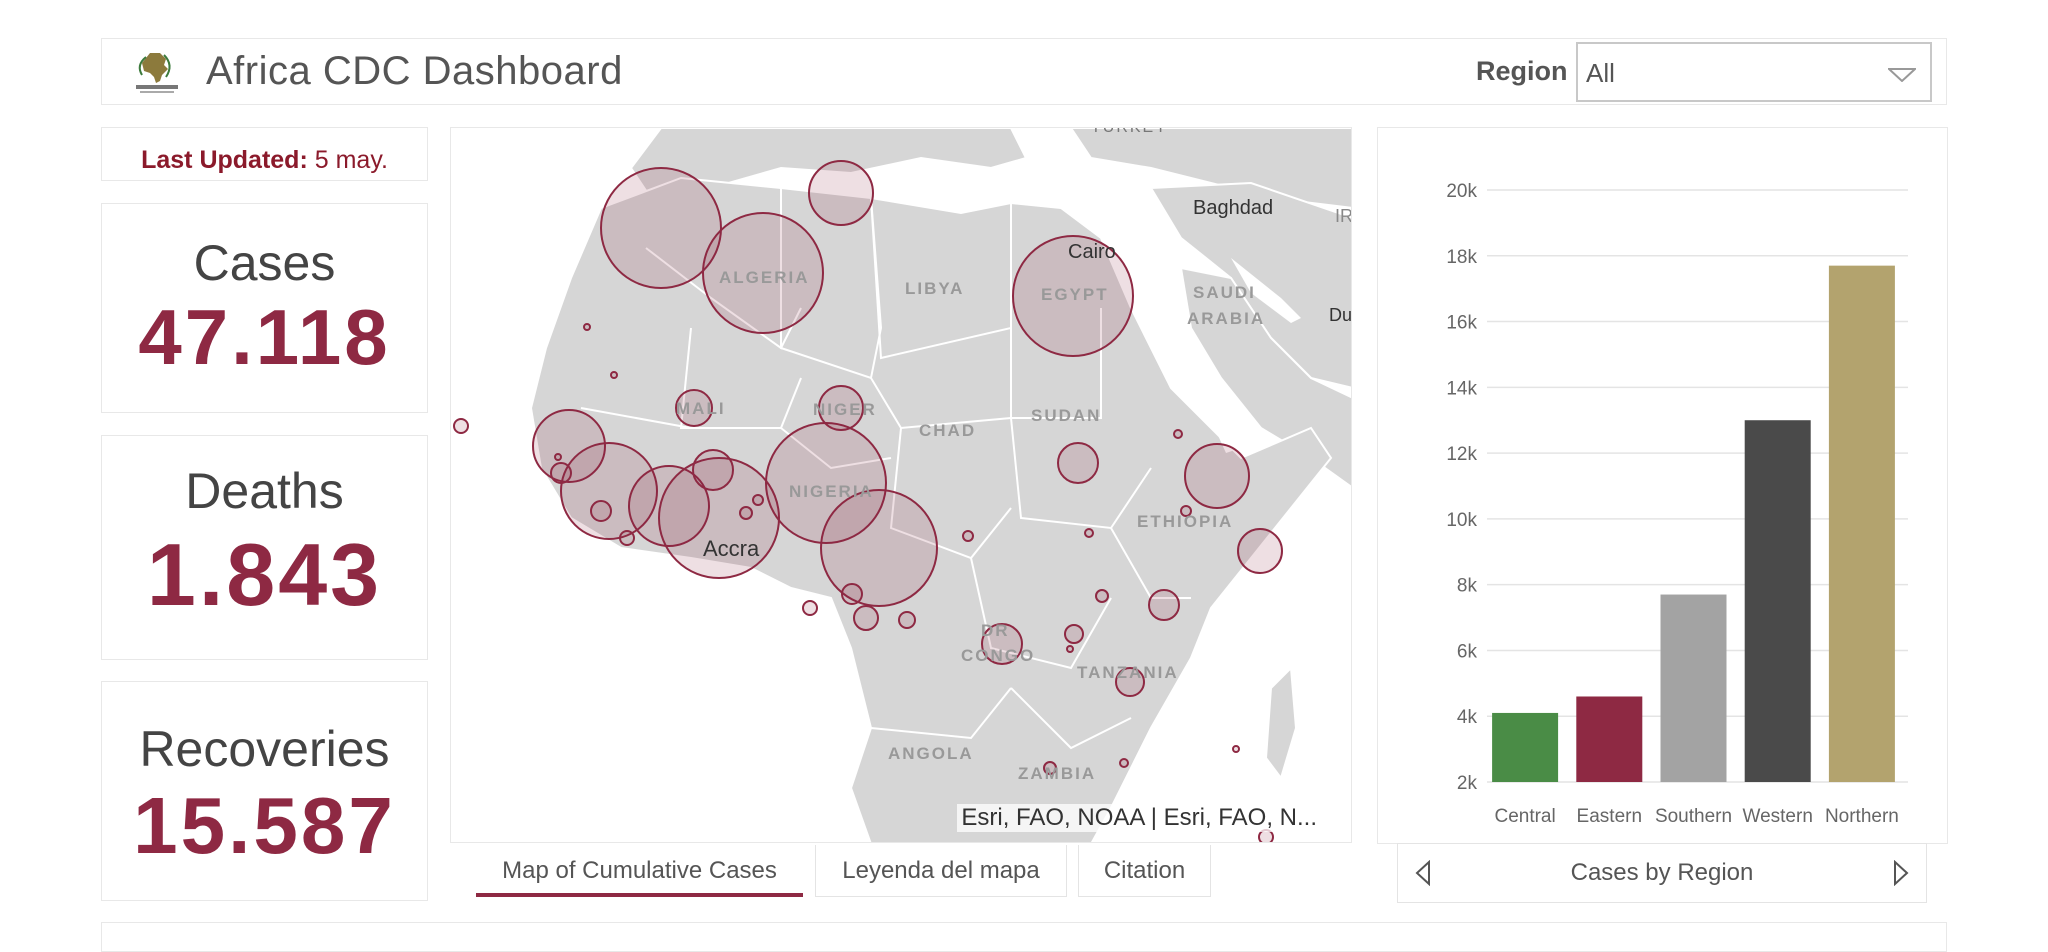  I want to click on y-tick-label: 20k, so click(1461, 191).